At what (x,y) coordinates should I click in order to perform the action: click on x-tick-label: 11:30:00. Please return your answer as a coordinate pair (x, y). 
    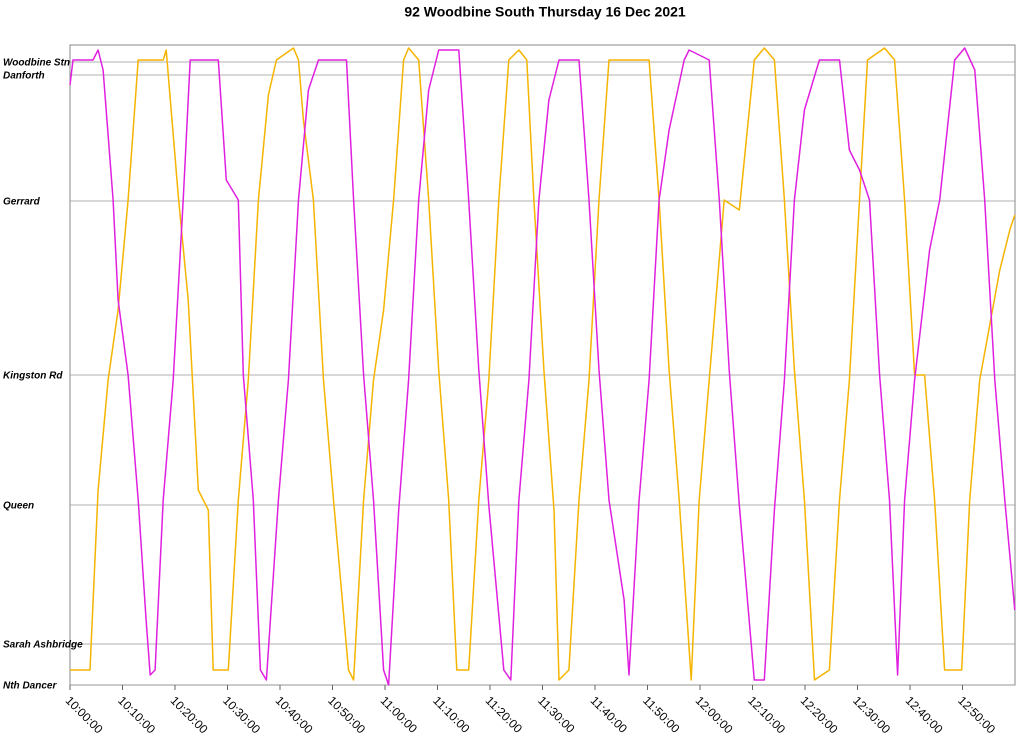
    Looking at the image, I should click on (556, 714).